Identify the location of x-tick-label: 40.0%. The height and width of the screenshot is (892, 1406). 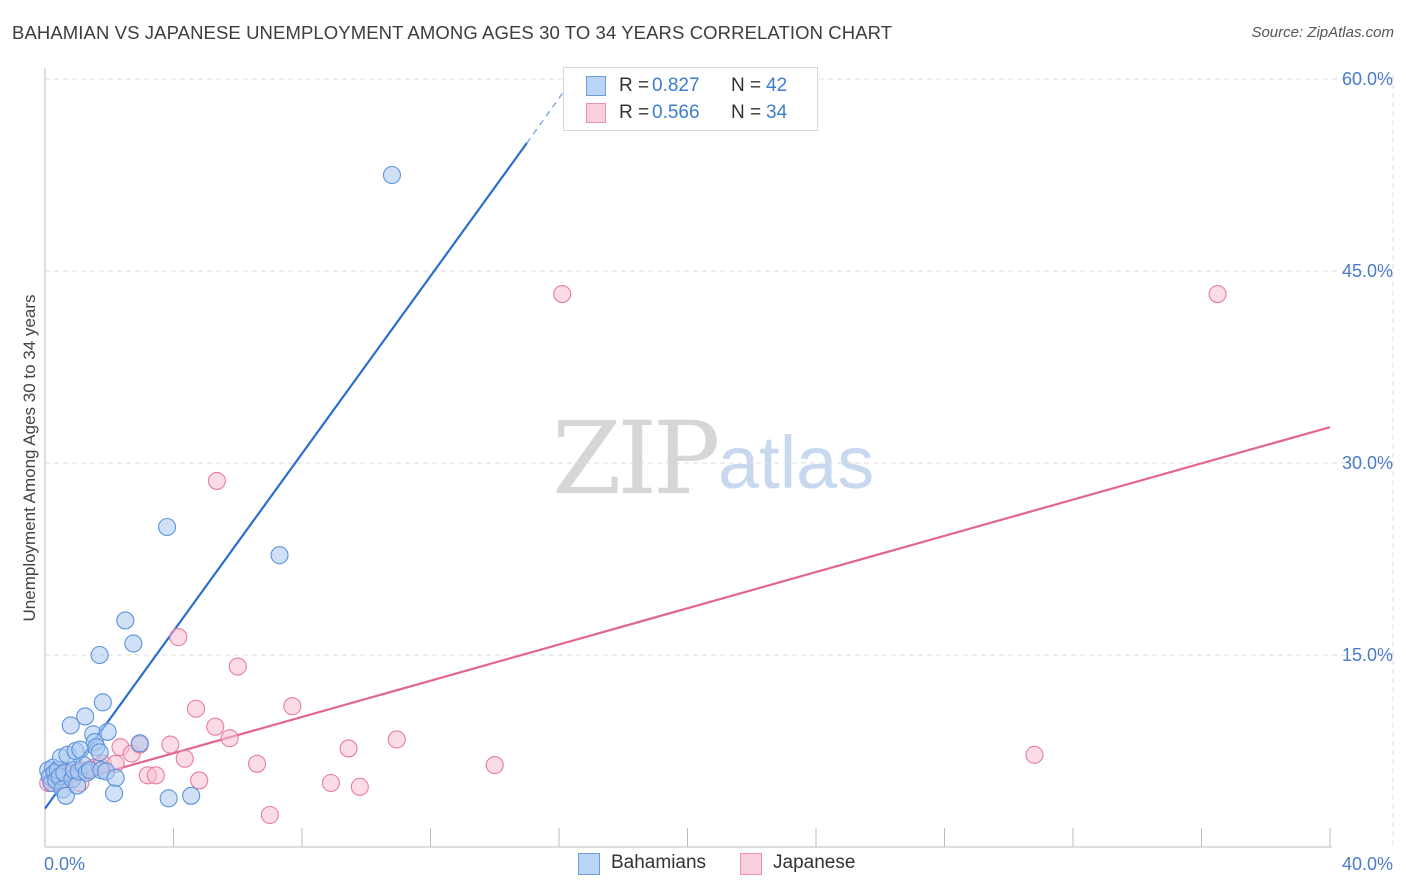
(1367, 864).